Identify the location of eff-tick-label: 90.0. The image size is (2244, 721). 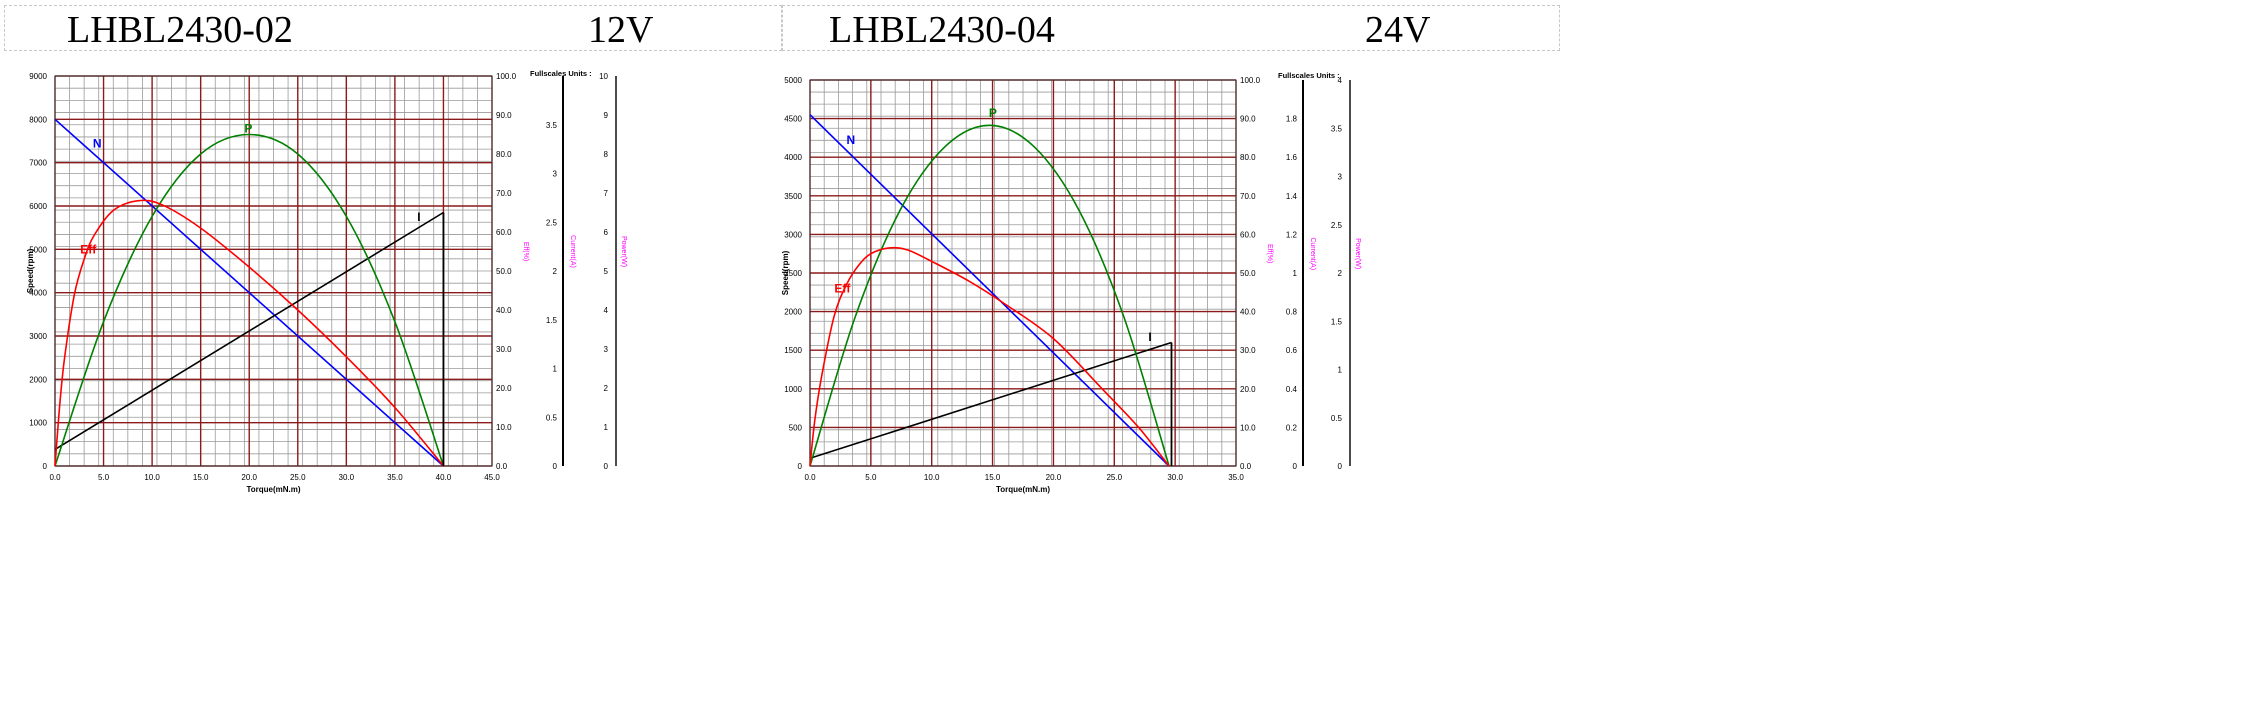
(1248, 119).